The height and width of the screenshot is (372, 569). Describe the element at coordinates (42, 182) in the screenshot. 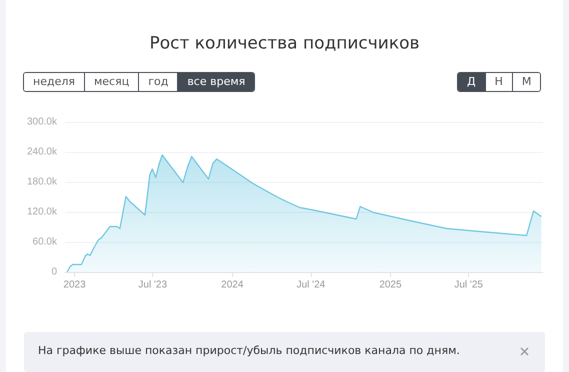

I see `y-tick-label: 180.0k` at that location.